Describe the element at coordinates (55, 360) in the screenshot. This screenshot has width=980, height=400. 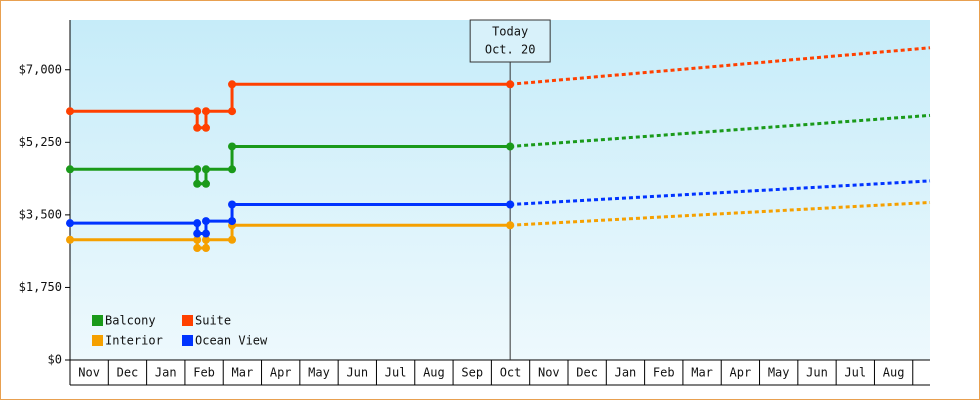
I see `y-tick-label: $0` at that location.